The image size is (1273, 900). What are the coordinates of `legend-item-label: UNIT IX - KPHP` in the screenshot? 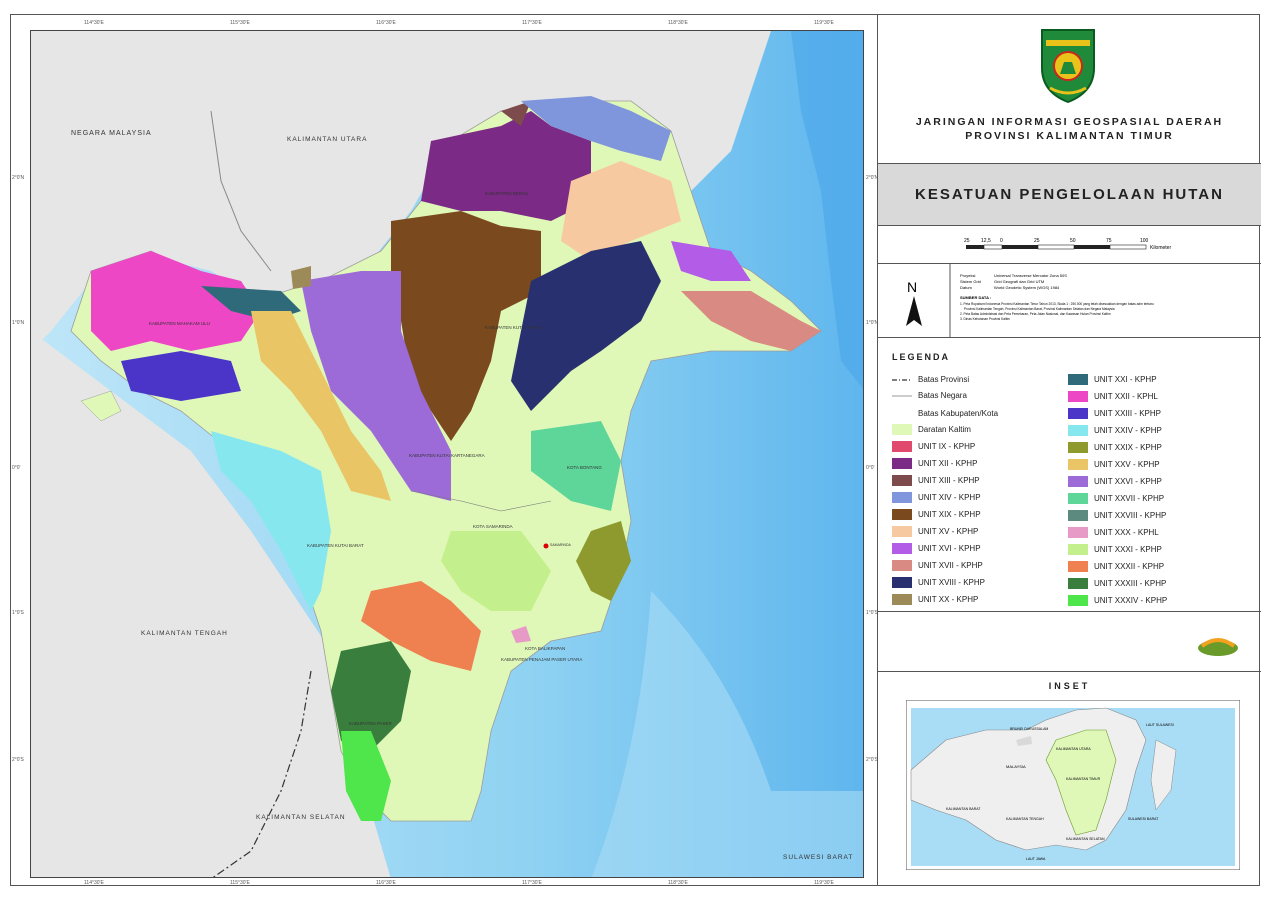 It's located at (947, 446).